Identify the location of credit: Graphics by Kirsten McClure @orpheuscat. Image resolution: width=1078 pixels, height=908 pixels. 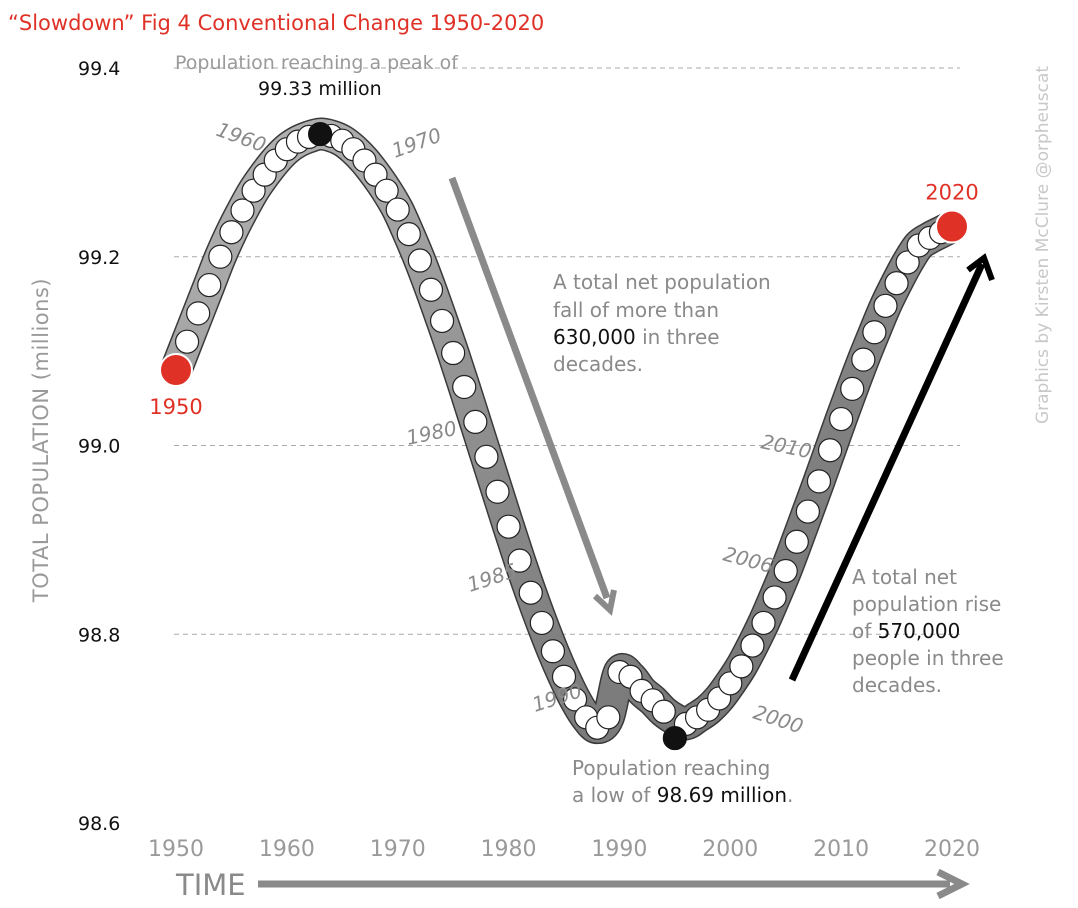
(1043, 245).